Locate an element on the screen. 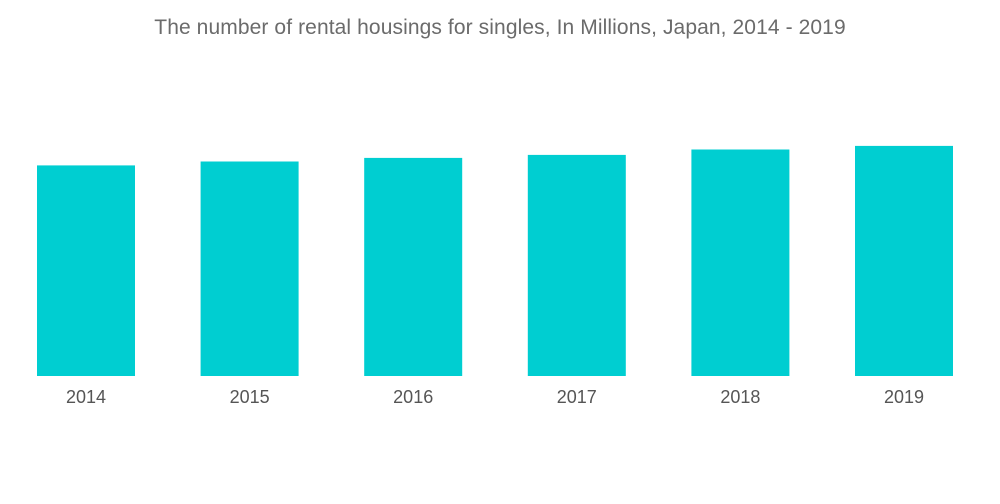 Image resolution: width=1000 pixels, height=504 pixels. x-tick-2015: 2015 is located at coordinates (250, 397).